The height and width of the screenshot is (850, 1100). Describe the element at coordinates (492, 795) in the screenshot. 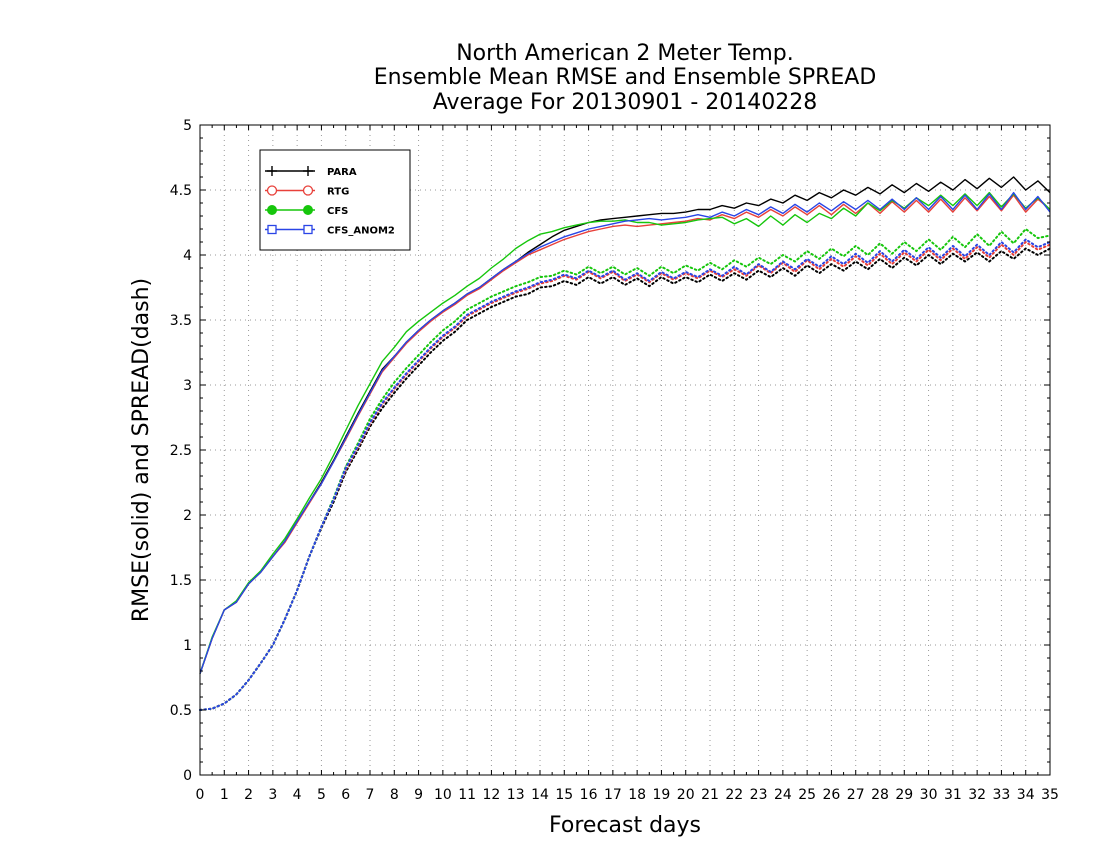

I see `x-tick-label: 12` at that location.